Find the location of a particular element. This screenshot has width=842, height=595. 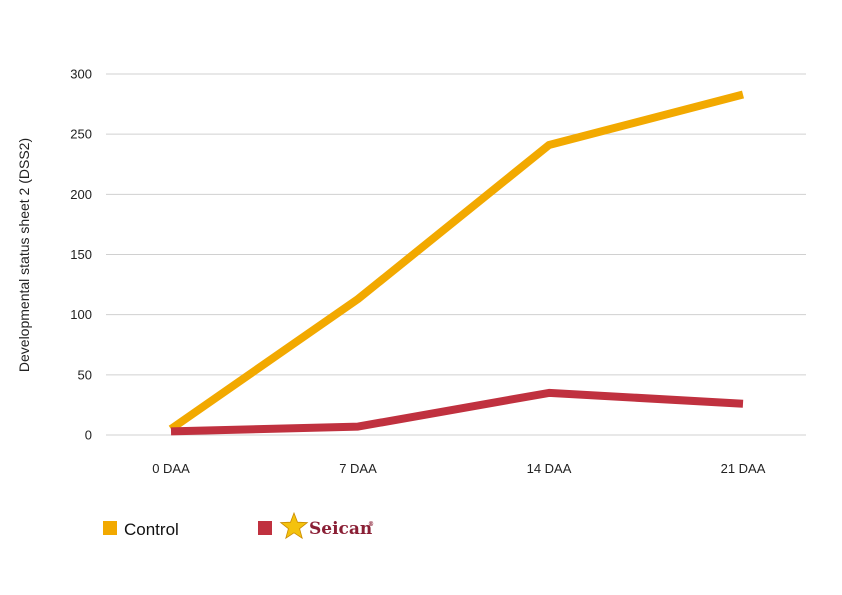

y-tick-label: 300 is located at coordinates (81, 74).